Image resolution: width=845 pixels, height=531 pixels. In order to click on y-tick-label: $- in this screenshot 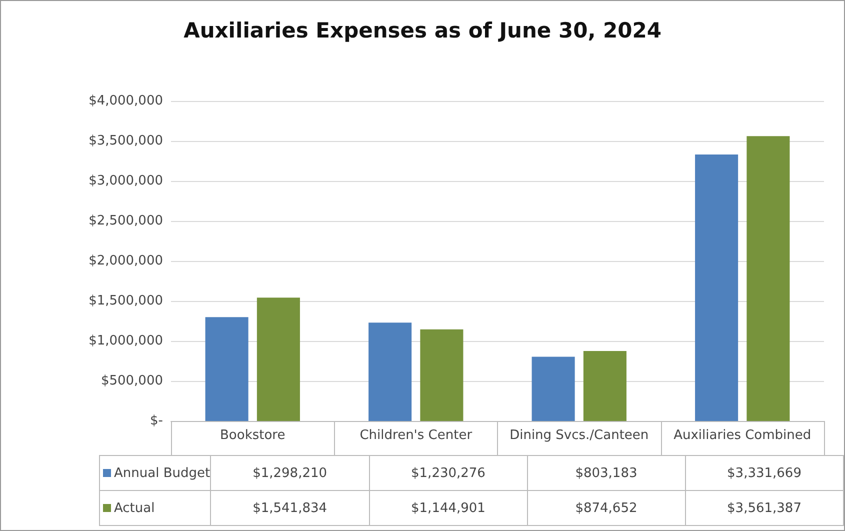, I will do `click(157, 421)`.